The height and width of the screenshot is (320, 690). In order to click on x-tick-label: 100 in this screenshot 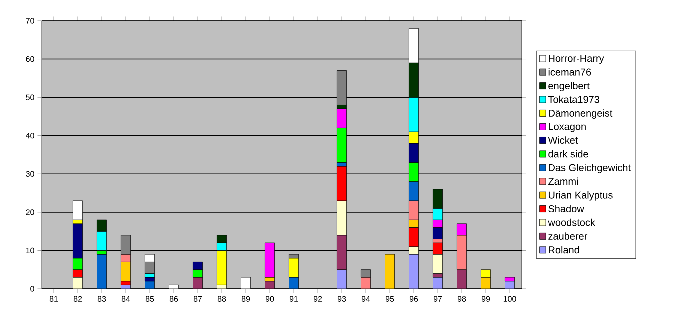, I will do `click(510, 299)`.